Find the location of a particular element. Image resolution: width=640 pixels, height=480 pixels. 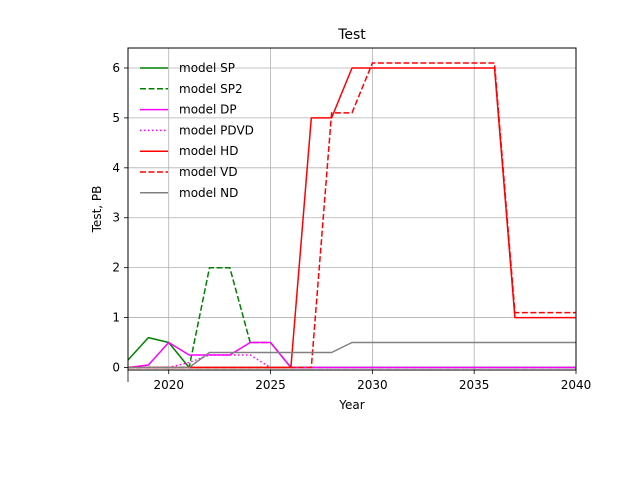

x-tick-label: 2025 is located at coordinates (270, 385).